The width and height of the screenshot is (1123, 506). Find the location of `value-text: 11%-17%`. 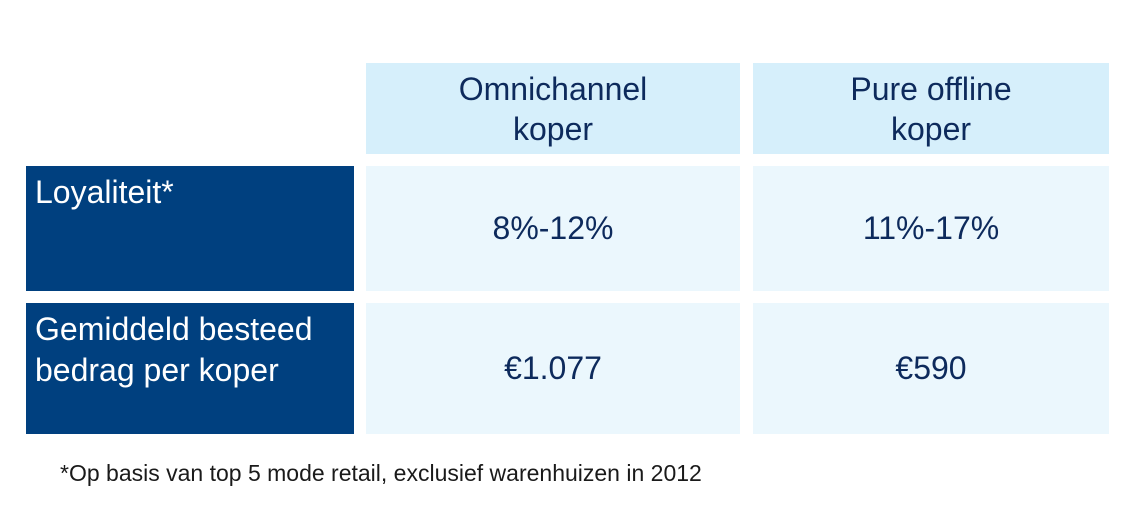

value-text: 11%-17% is located at coordinates (931, 228).